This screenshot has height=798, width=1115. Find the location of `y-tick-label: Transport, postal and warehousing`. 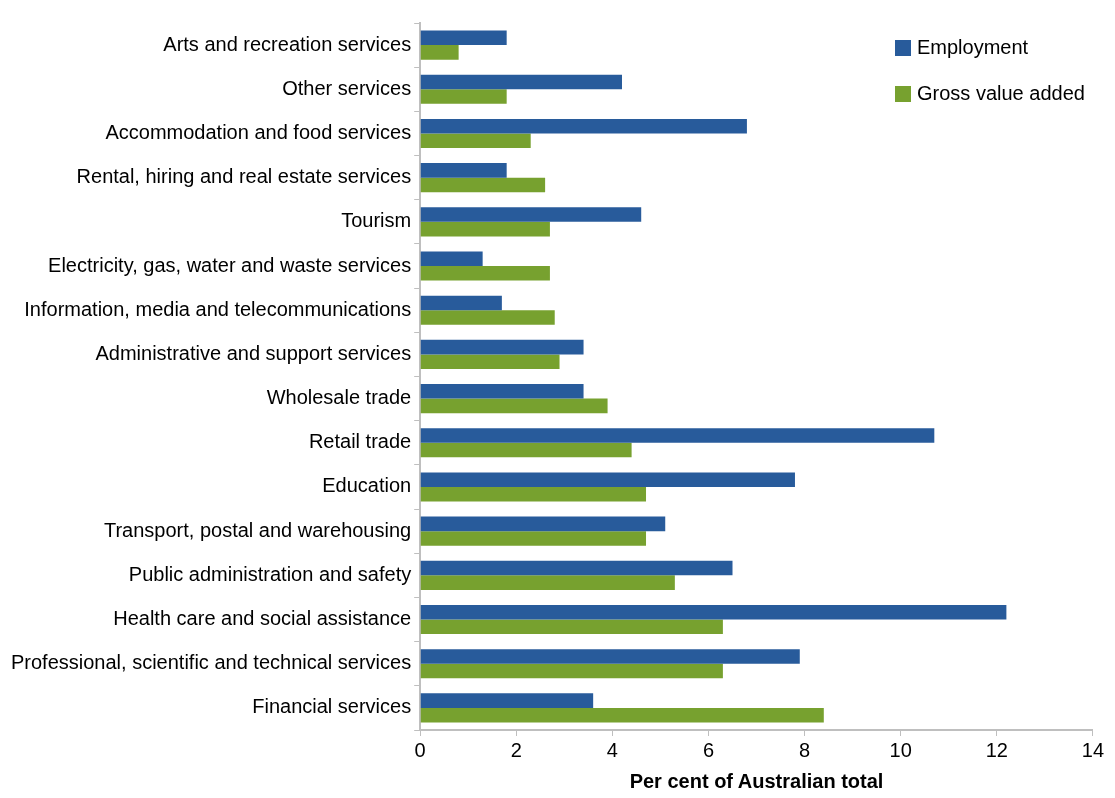

y-tick-label: Transport, postal and warehousing is located at coordinates (257, 529).